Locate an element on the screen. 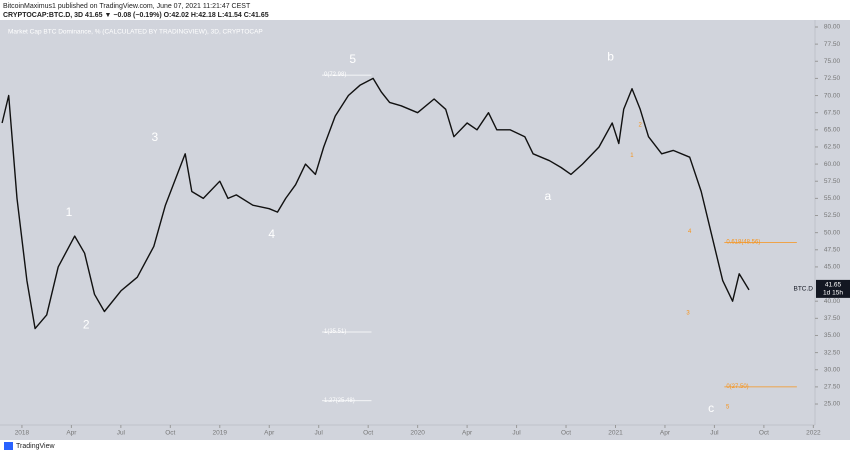 Image resolution: width=850 pixels, height=453 pixels. y-tick-label: 40.00 is located at coordinates (832, 301).